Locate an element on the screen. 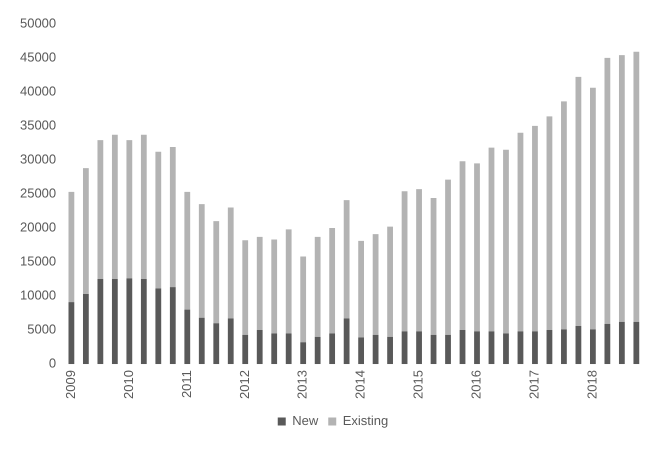  x-tick-label: 2012 is located at coordinates (244, 384).